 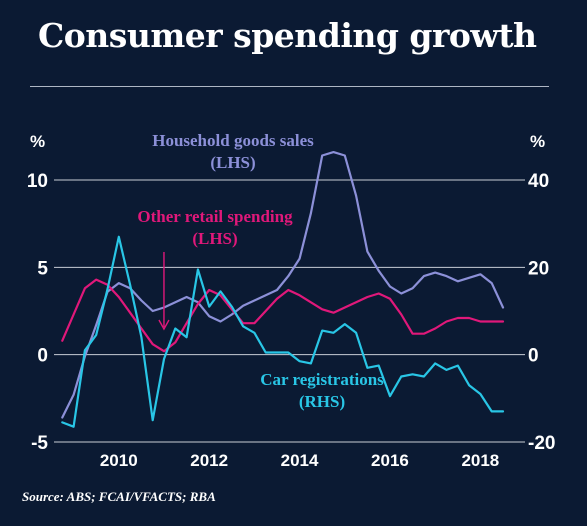 What do you see at coordinates (37, 181) in the screenshot?
I see `left-tick-label: 10` at bounding box center [37, 181].